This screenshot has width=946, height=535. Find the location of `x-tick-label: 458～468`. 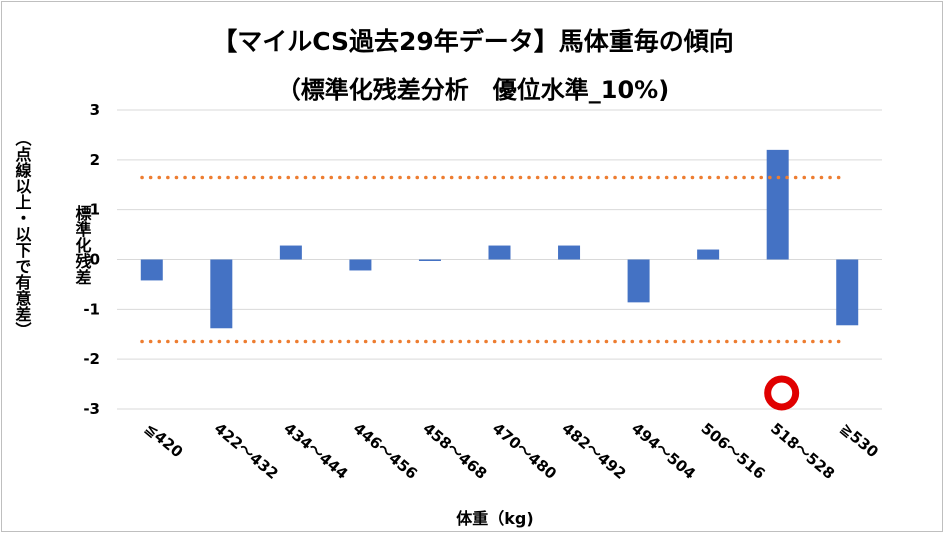

x-tick-label: 458～468 is located at coordinates (454, 451).